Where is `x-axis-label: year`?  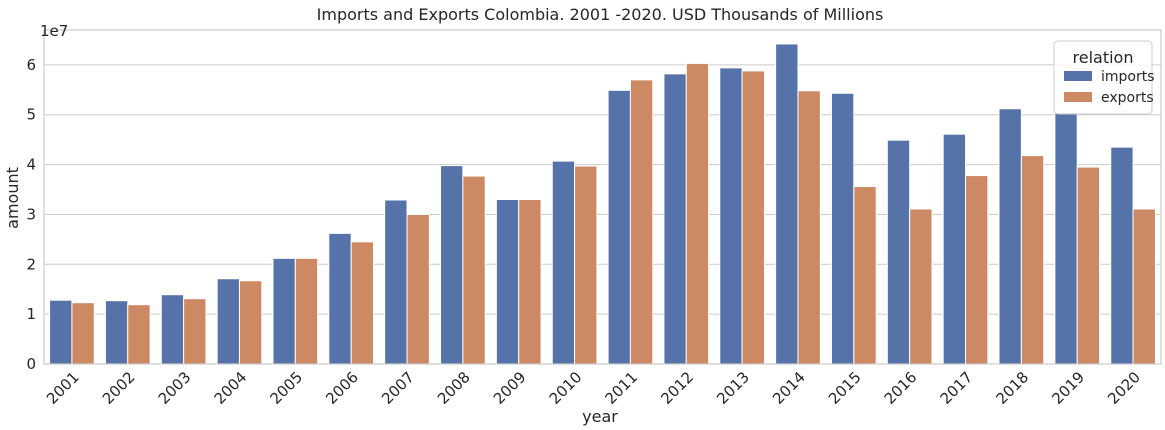
x-axis-label: year is located at coordinates (600, 416).